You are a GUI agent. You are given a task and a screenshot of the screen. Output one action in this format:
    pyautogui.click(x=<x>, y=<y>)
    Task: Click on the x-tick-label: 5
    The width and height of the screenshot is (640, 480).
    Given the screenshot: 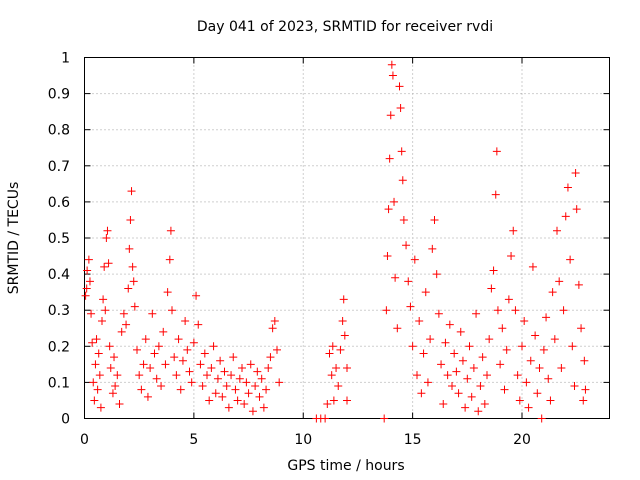 What is the action you would take?
    pyautogui.click(x=193, y=440)
    